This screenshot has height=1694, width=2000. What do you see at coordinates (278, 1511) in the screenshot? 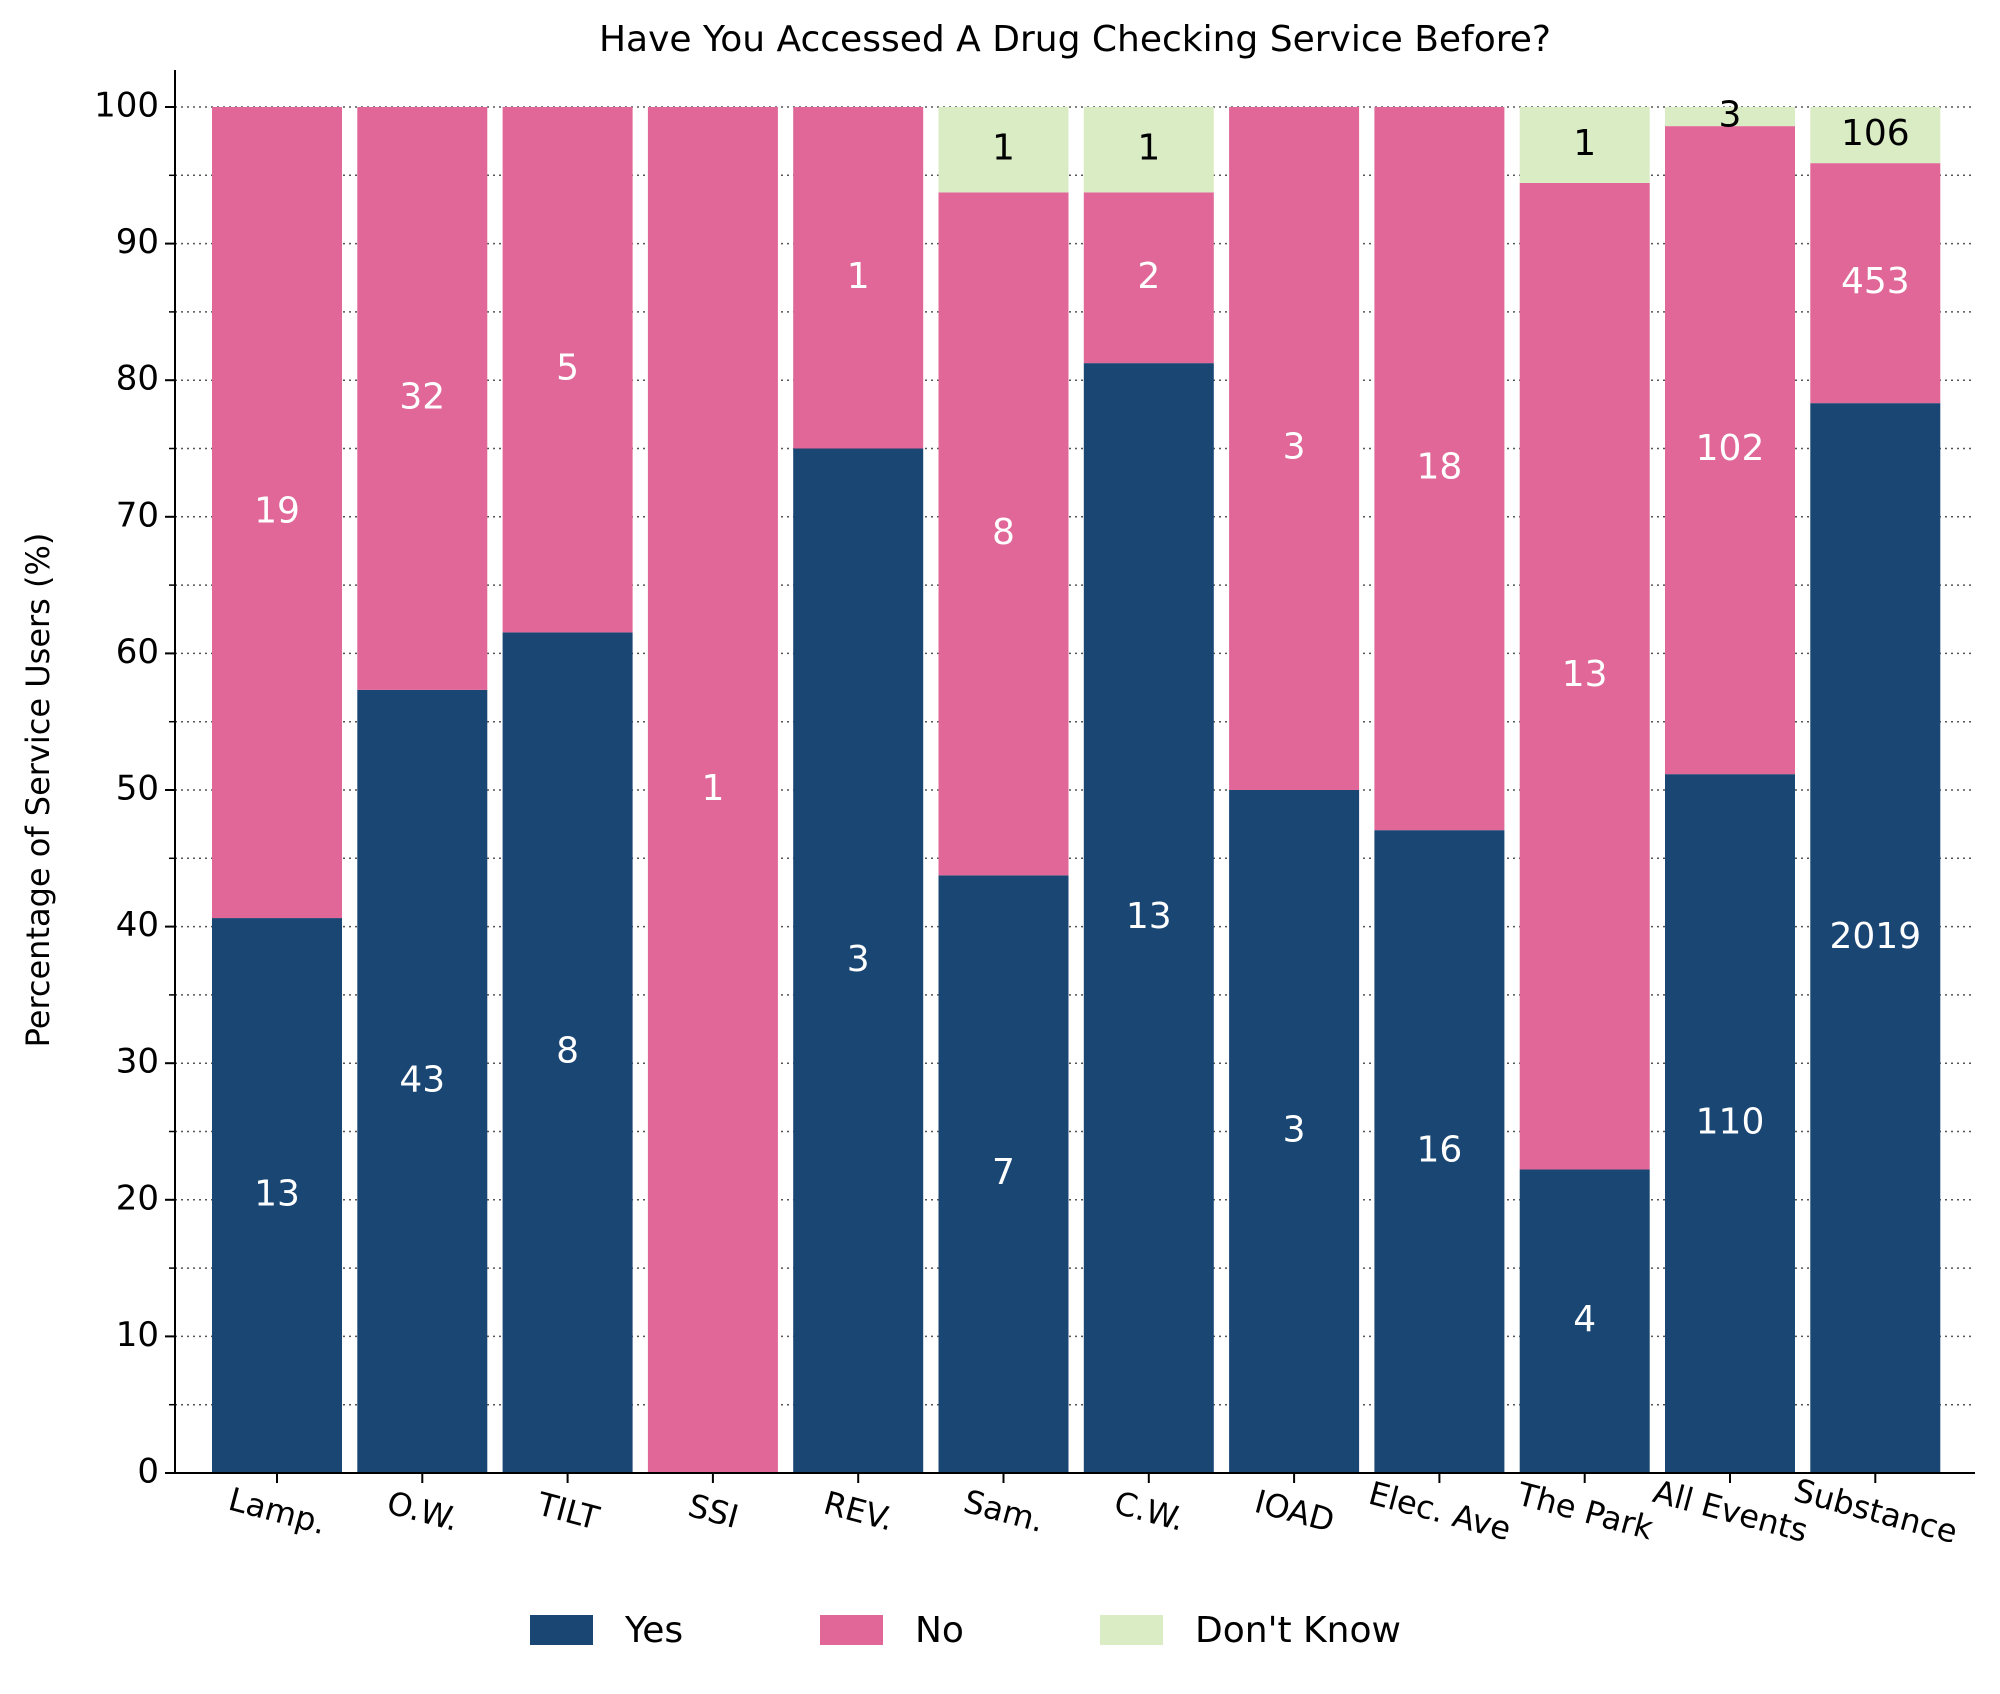
I see `x-tick-label: Lamp.` at bounding box center [278, 1511].